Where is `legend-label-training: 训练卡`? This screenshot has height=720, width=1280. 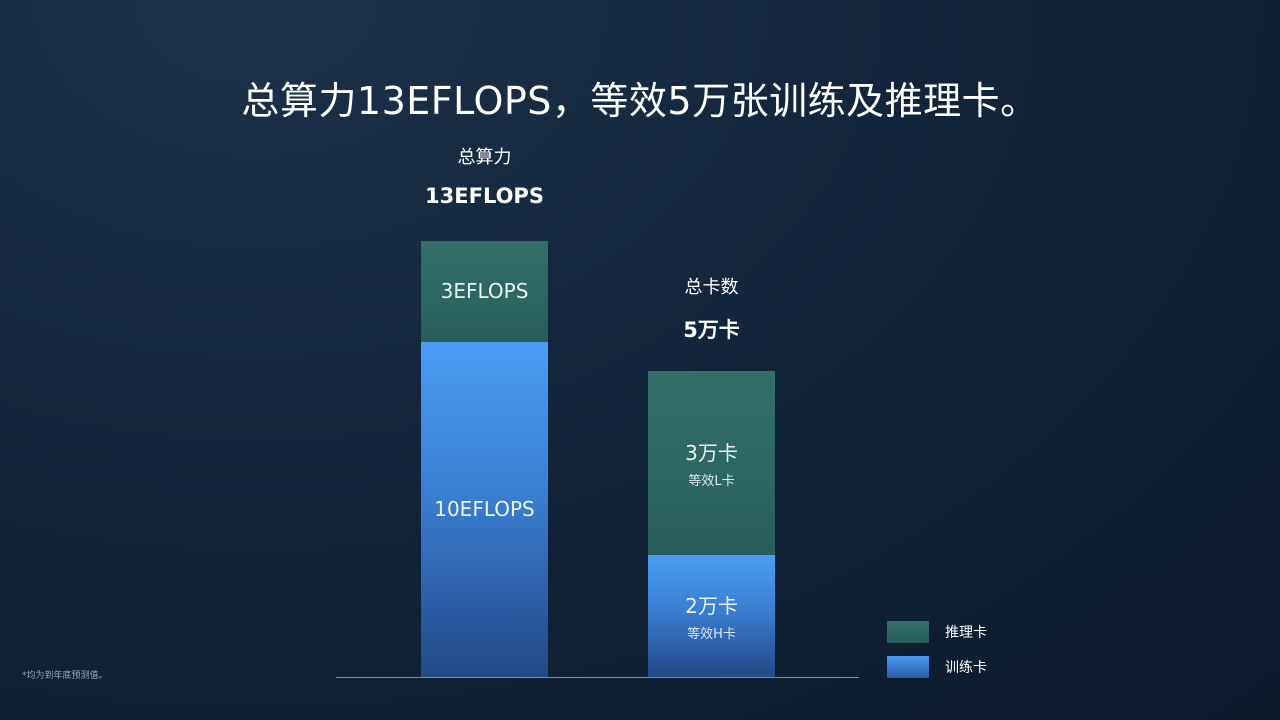 legend-label-training: 训练卡 is located at coordinates (966, 668).